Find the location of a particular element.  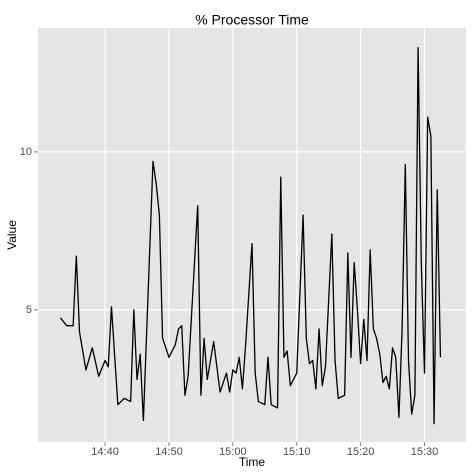

y-tick-label: 10 is located at coordinates (26, 152).